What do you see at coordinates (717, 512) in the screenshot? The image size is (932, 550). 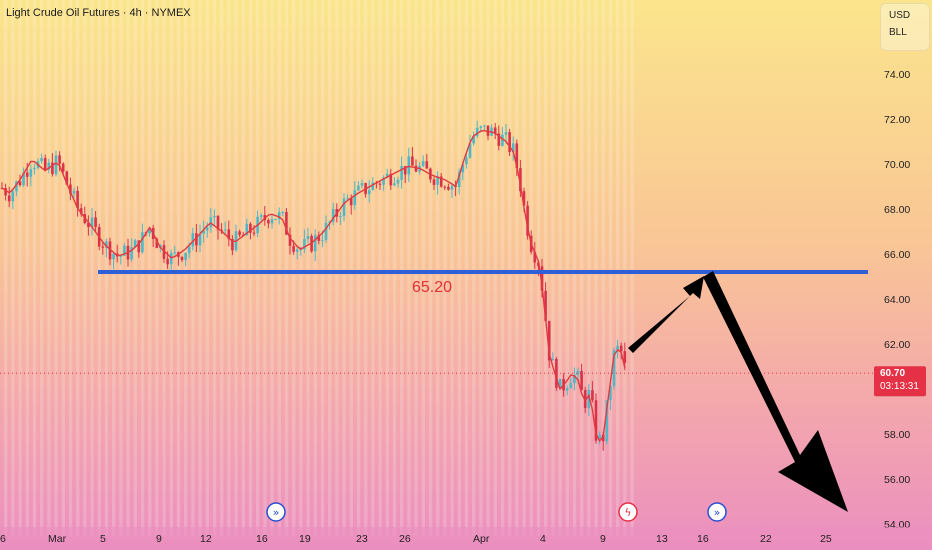 I see `event-marker-3: »` at bounding box center [717, 512].